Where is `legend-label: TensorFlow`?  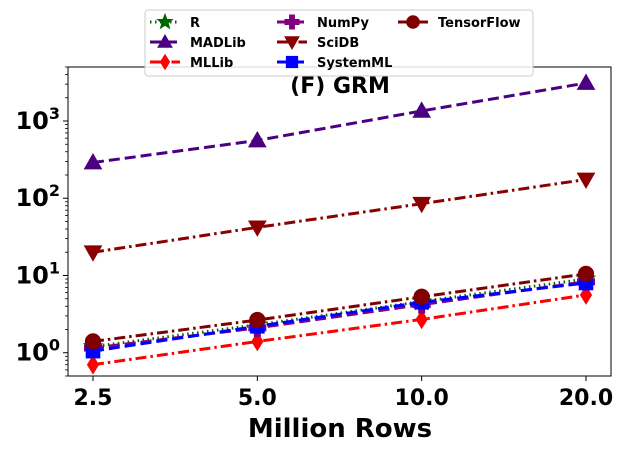 legend-label: TensorFlow is located at coordinates (479, 23).